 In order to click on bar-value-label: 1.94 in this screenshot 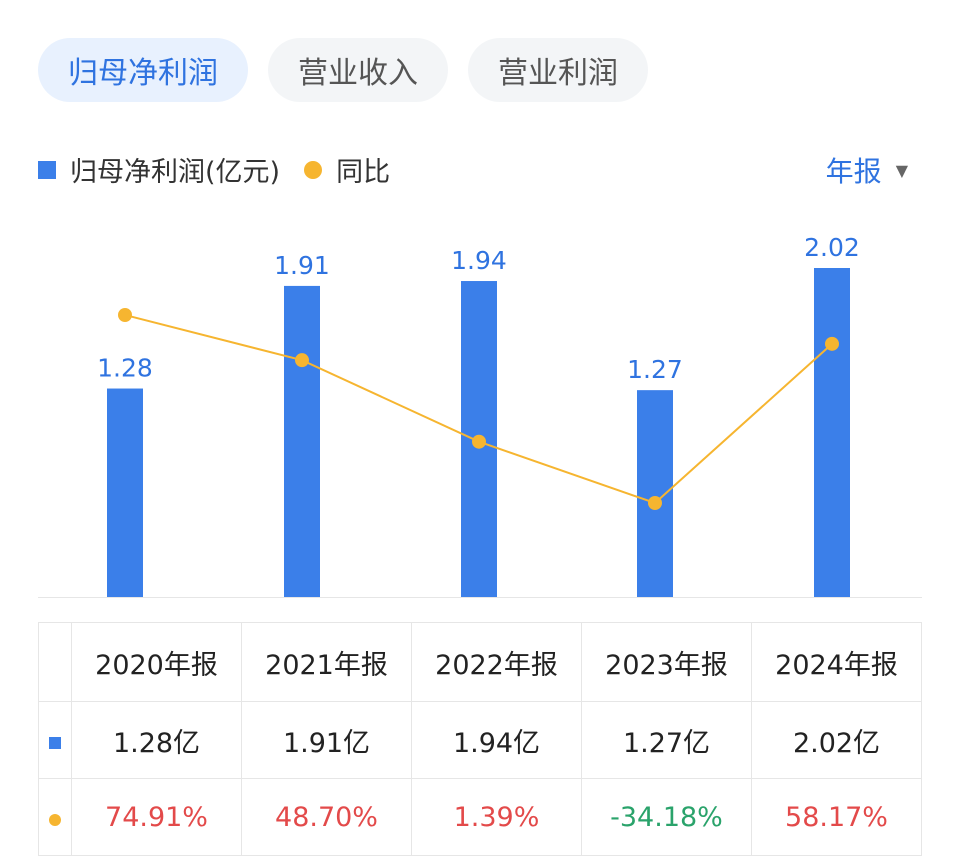, I will do `click(479, 260)`.